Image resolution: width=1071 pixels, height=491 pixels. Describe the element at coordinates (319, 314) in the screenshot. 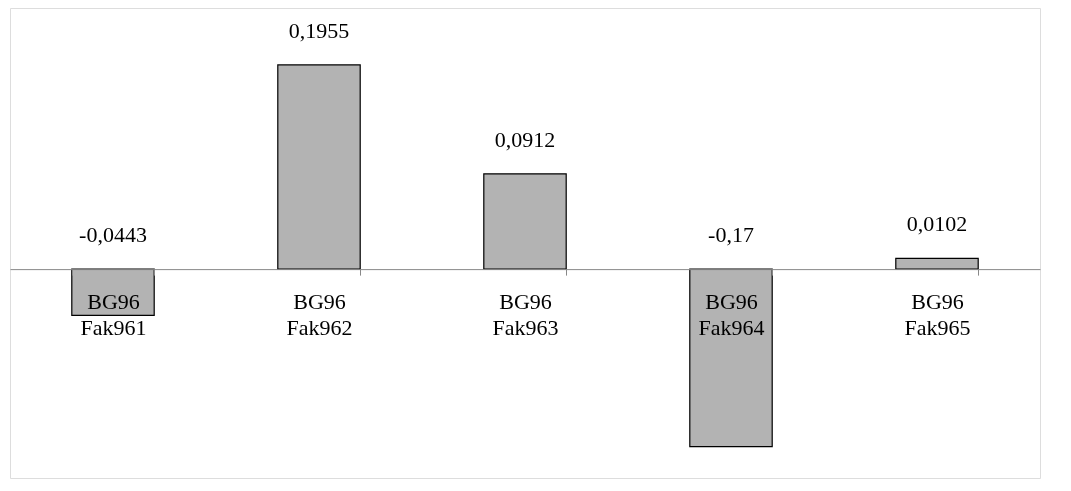

I see `x-tick-label: BG96 Fak962` at that location.